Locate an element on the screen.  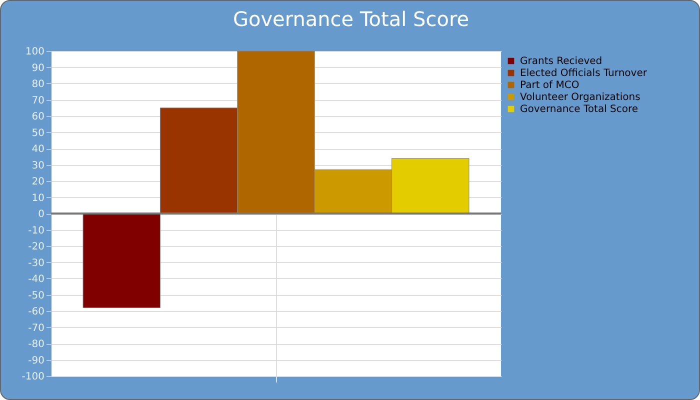
y-tick-label: 80 is located at coordinates (38, 84).